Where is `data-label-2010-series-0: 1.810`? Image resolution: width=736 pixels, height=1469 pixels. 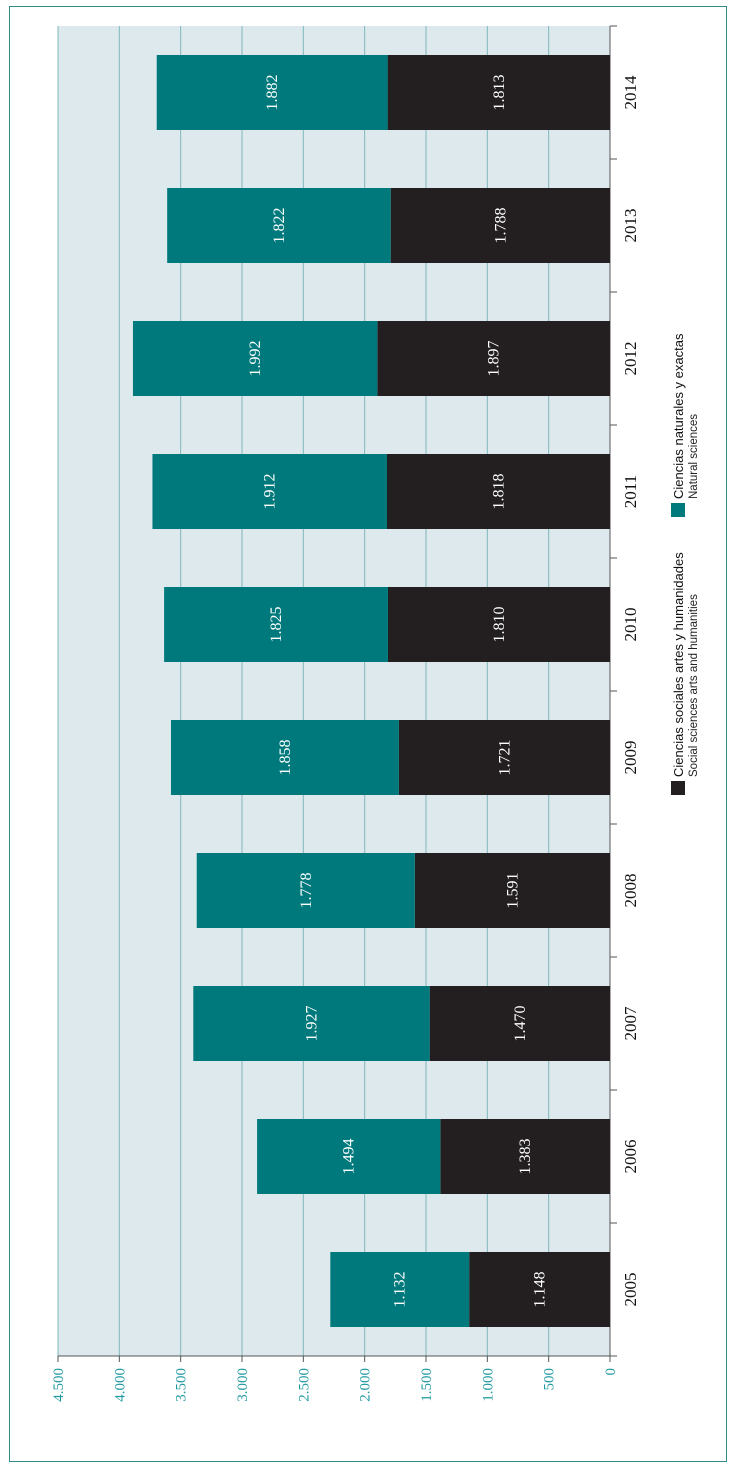
data-label-2010-series-0: 1.810 is located at coordinates (499, 625).